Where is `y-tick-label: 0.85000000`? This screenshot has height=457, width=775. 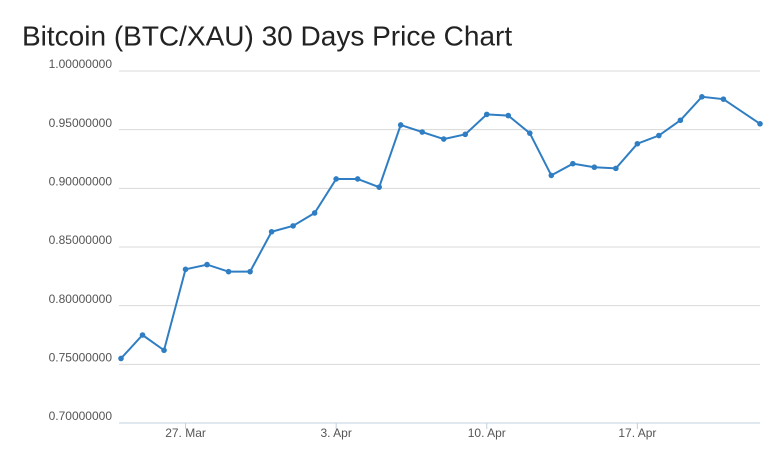 y-tick-label: 0.85000000 is located at coordinates (81, 240).